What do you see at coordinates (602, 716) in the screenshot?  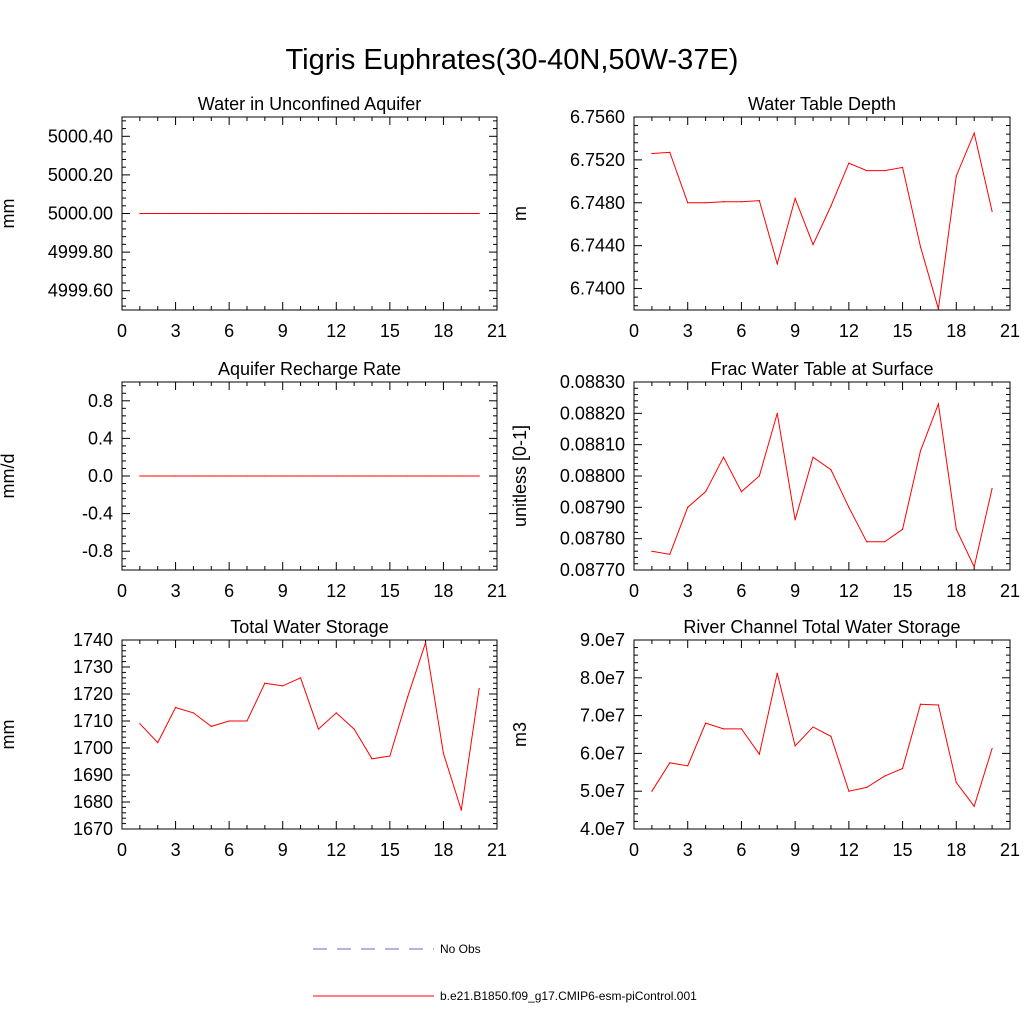 I see `y-tick-label: 7.0e7` at bounding box center [602, 716].